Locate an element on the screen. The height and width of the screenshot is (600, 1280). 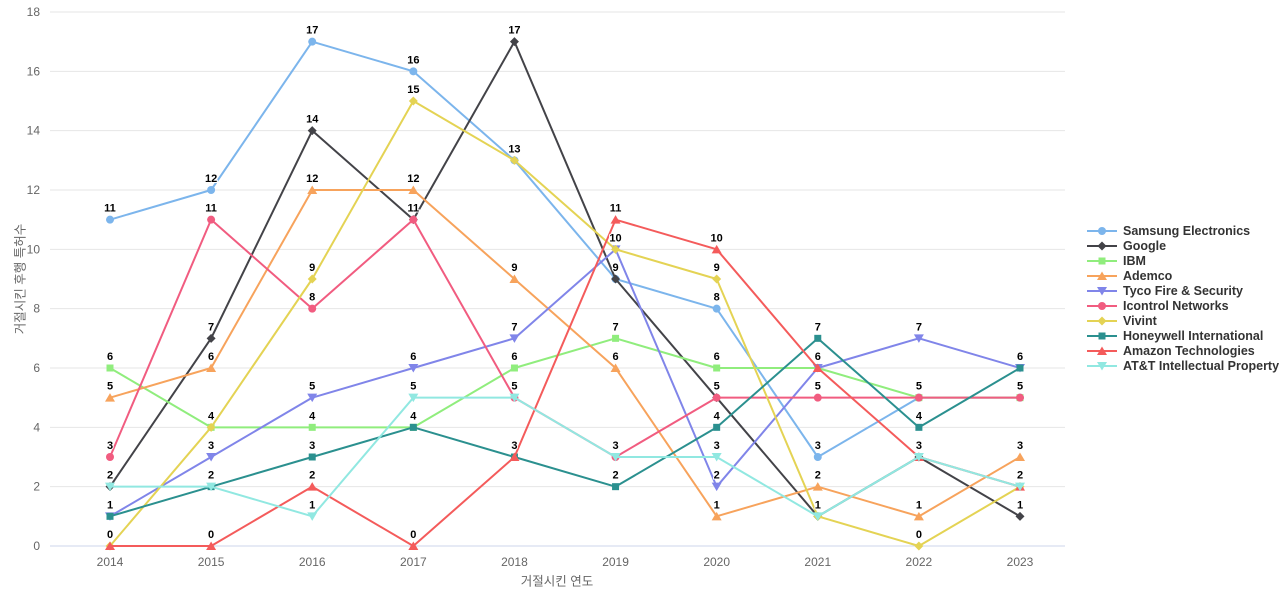
data-label: 0 is located at coordinates (211, 535).